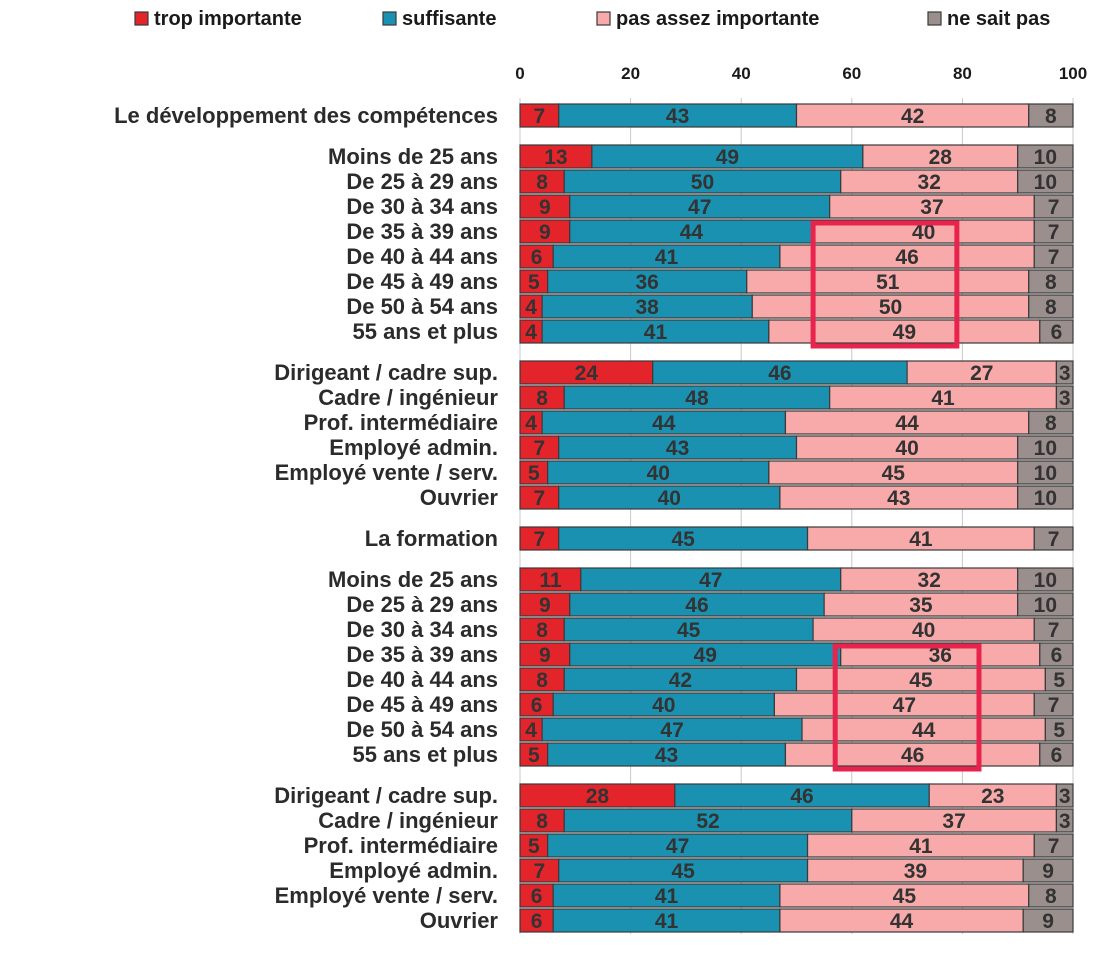  Describe the element at coordinates (915, 871) in the screenshot. I see `segment-value-label: 39` at that location.